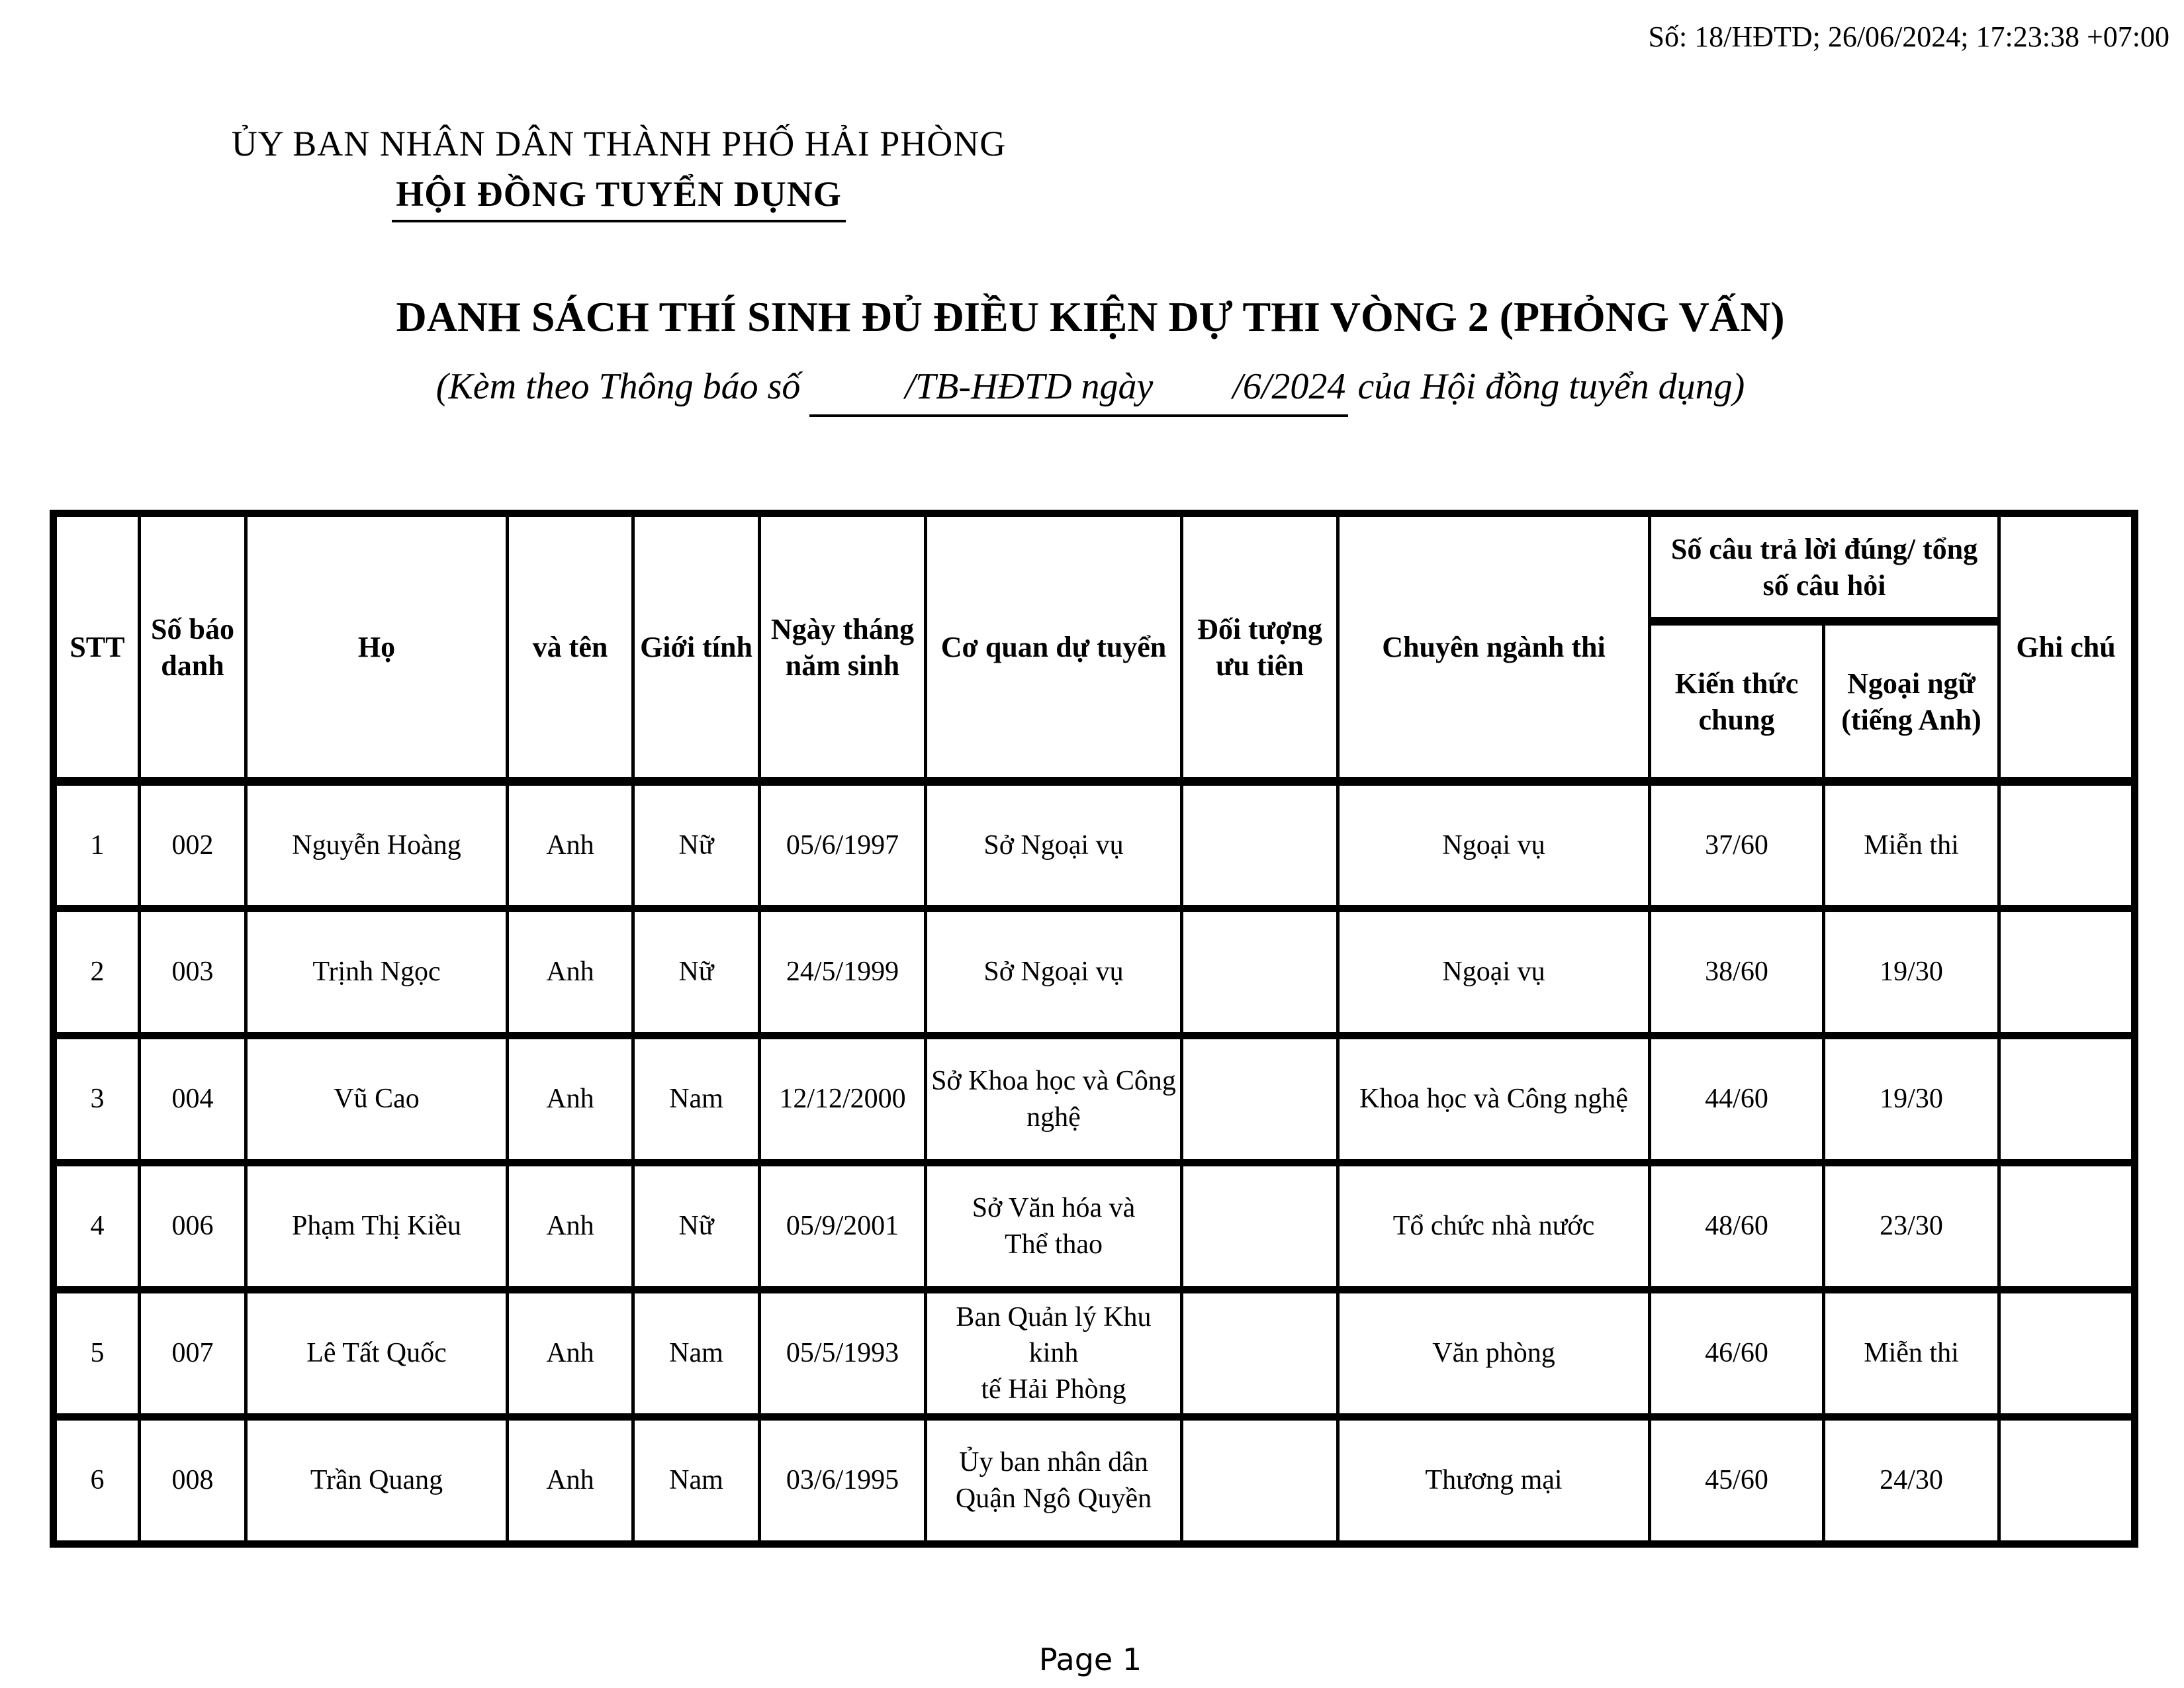 The image size is (2184, 1688). What do you see at coordinates (1736, 845) in the screenshot?
I see `cell-kien-thuc-chung: 37/60` at bounding box center [1736, 845].